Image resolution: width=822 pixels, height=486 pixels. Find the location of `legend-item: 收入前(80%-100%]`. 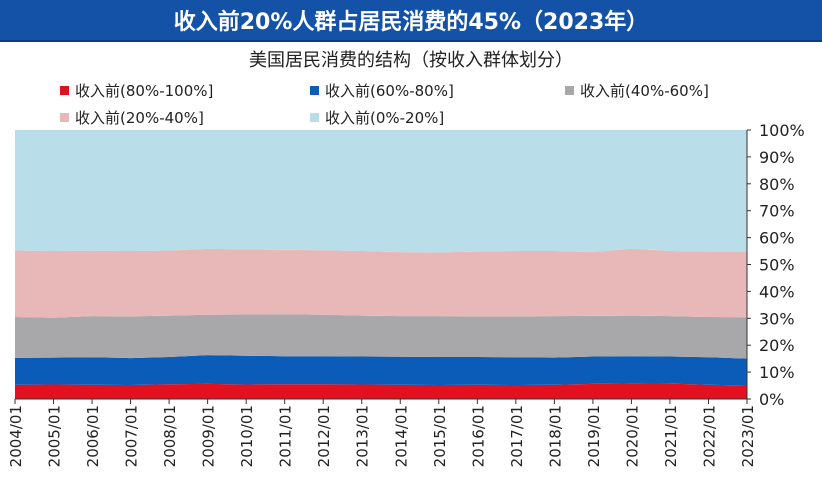

legend-item: 收入前(80%-100%] is located at coordinates (136, 90).